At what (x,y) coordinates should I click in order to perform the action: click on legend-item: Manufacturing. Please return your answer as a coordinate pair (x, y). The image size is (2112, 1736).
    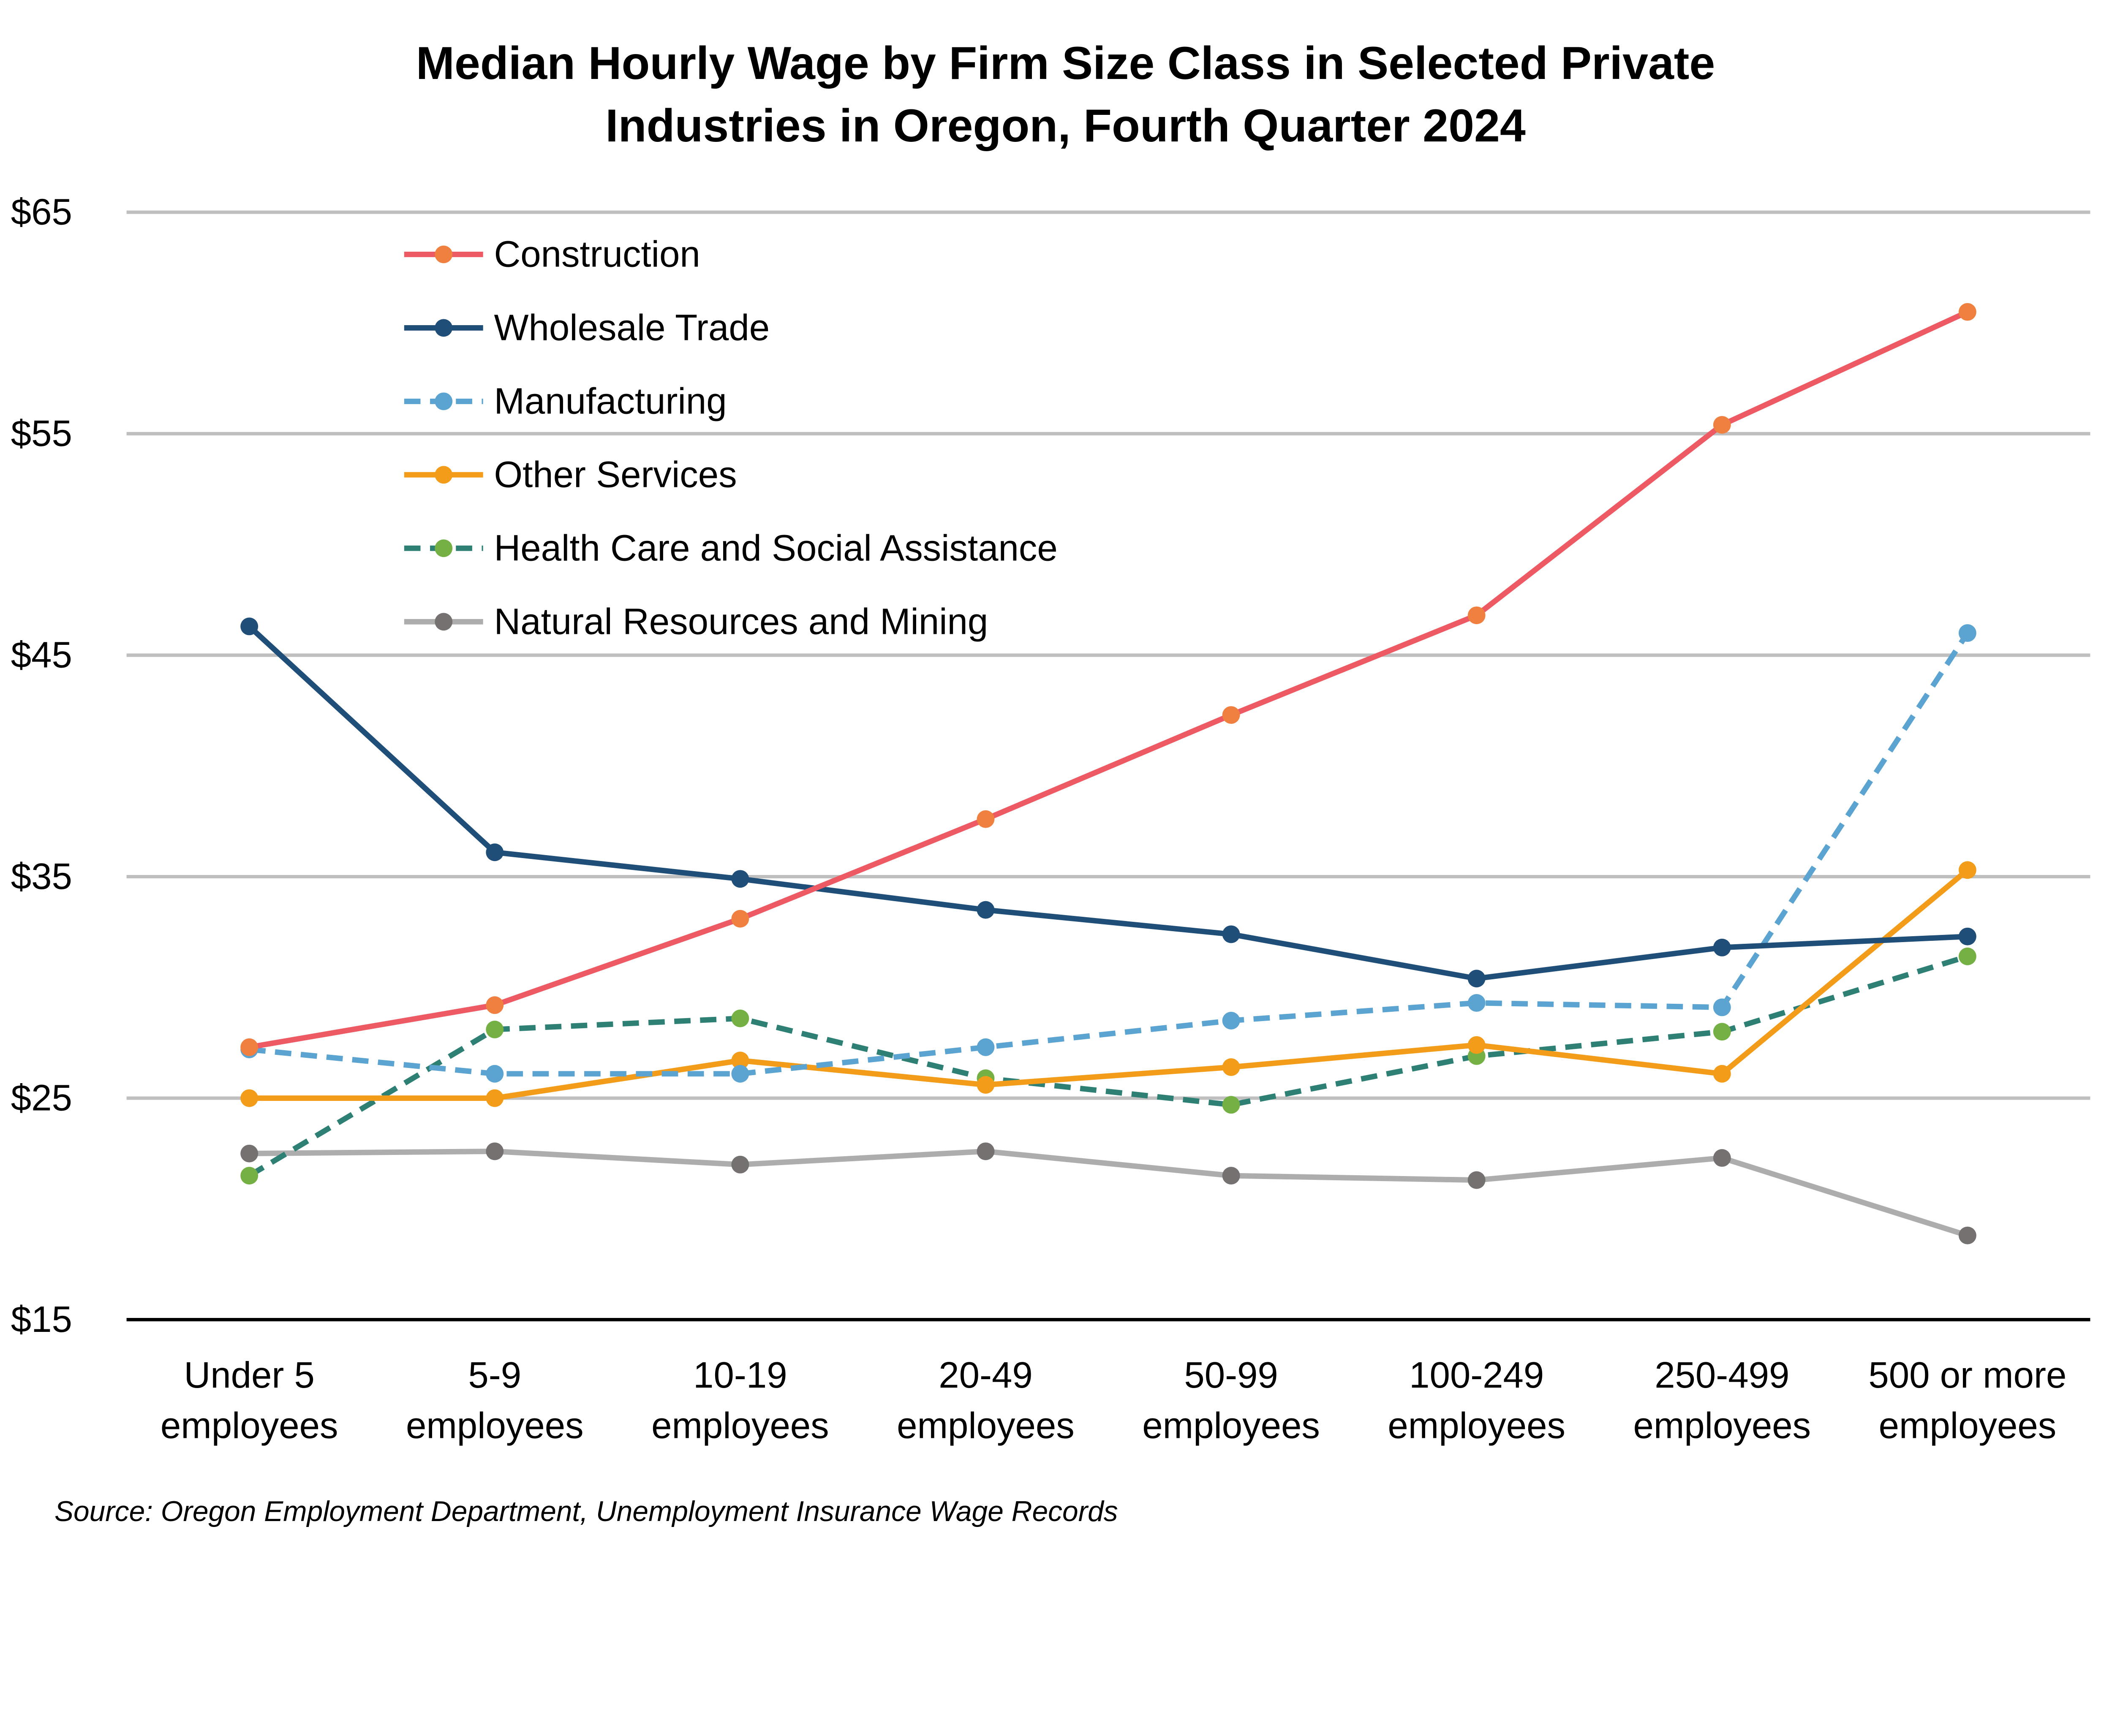
    Looking at the image, I should click on (565, 401).